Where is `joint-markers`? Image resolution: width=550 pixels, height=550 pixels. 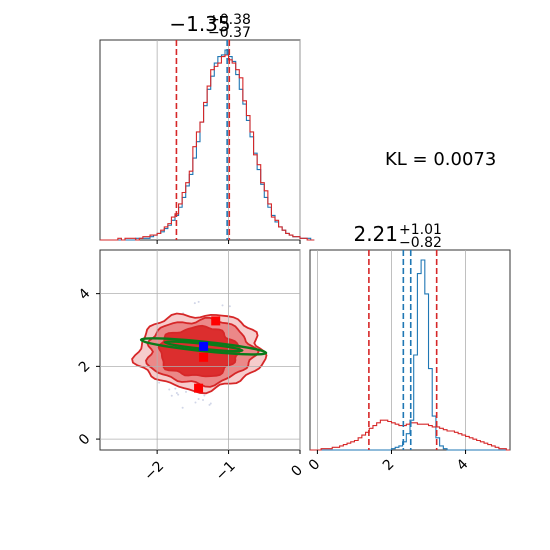
joint-markers is located at coordinates (207, 354).